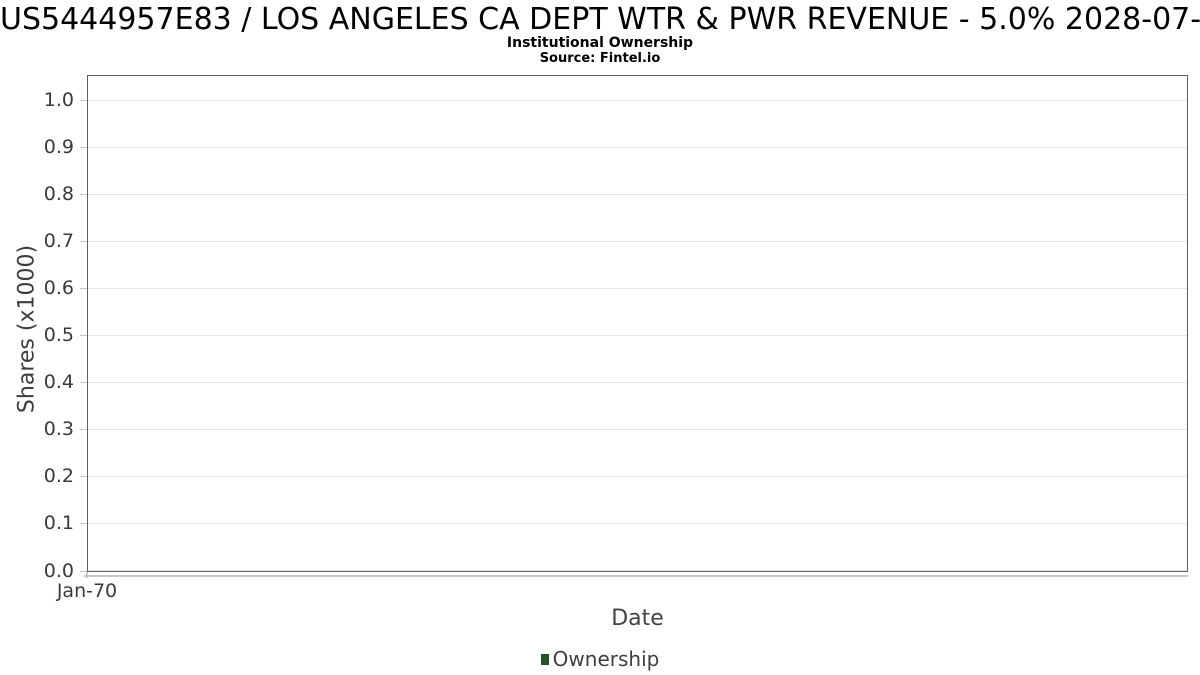  What do you see at coordinates (544, 659) in the screenshot?
I see `legend-marker-ownership` at bounding box center [544, 659].